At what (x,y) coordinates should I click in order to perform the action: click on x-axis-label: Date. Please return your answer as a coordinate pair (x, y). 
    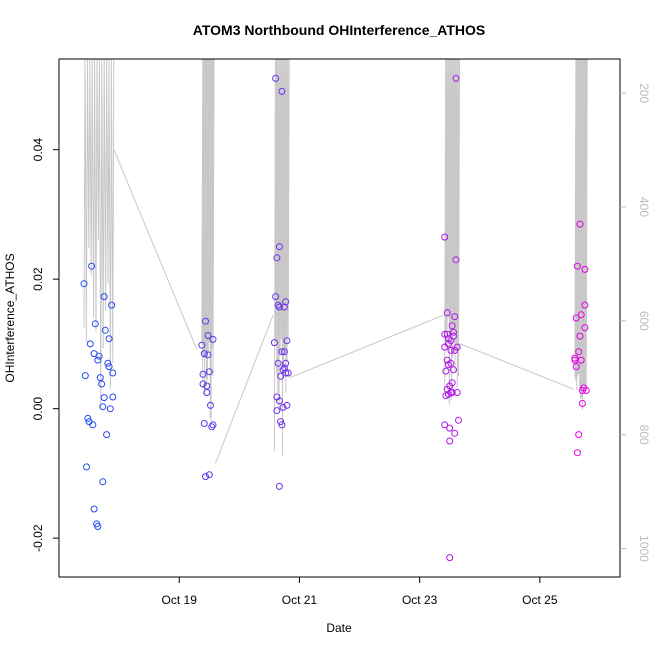
    Looking at the image, I should click on (339, 628).